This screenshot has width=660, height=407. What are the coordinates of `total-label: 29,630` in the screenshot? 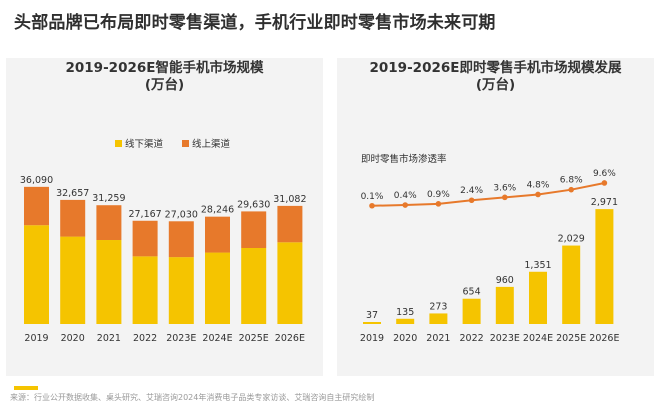 It's located at (253, 204).